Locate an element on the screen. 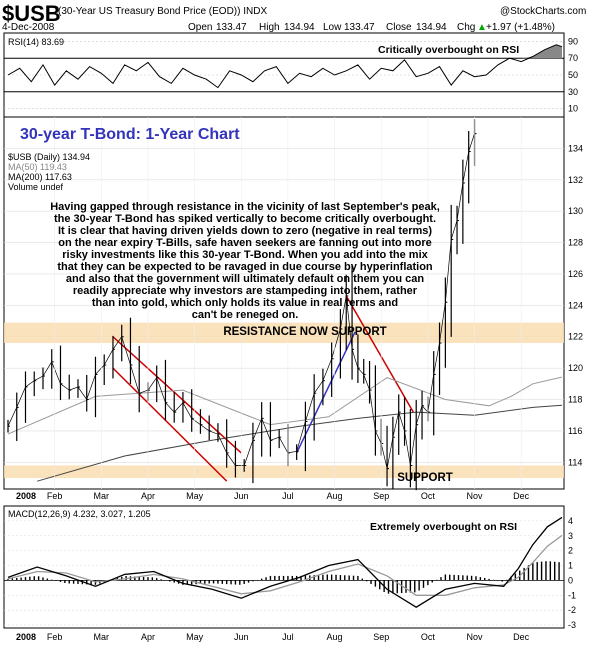 This screenshot has width=598, height=649. ticker-symbol: $USB is located at coordinates (31, 13).